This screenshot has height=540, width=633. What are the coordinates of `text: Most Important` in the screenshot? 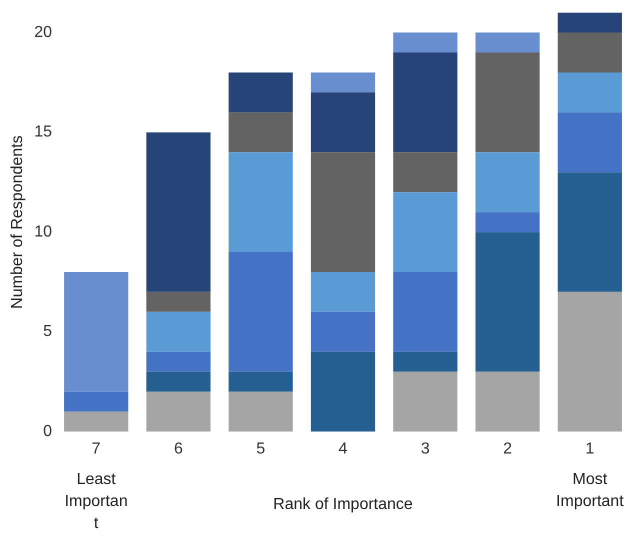 It's located at (590, 490).